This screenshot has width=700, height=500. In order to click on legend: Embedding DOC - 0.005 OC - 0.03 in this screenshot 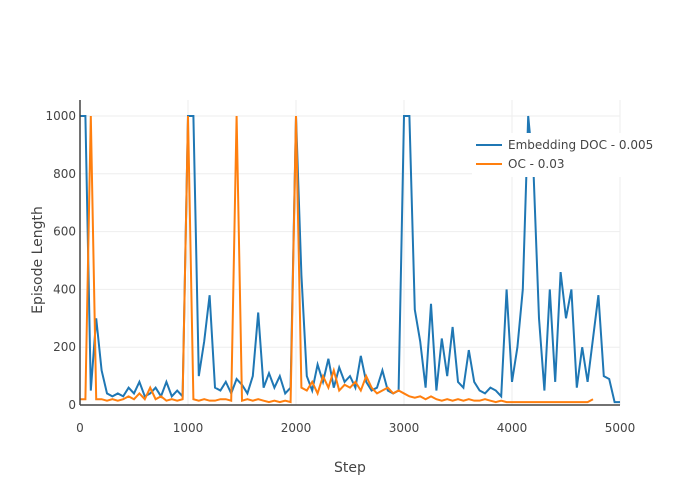, I will do `click(562, 155)`.